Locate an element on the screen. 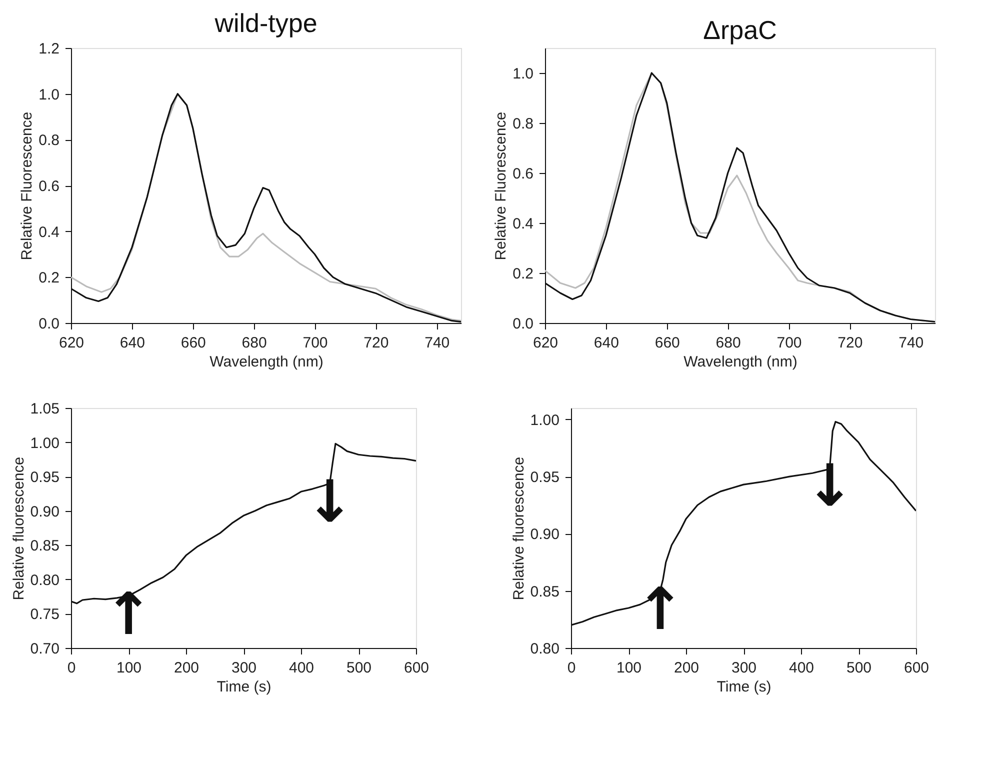 Image resolution: width=986 pixels, height=757 pixels. chart-title: wild-type is located at coordinates (266, 23).